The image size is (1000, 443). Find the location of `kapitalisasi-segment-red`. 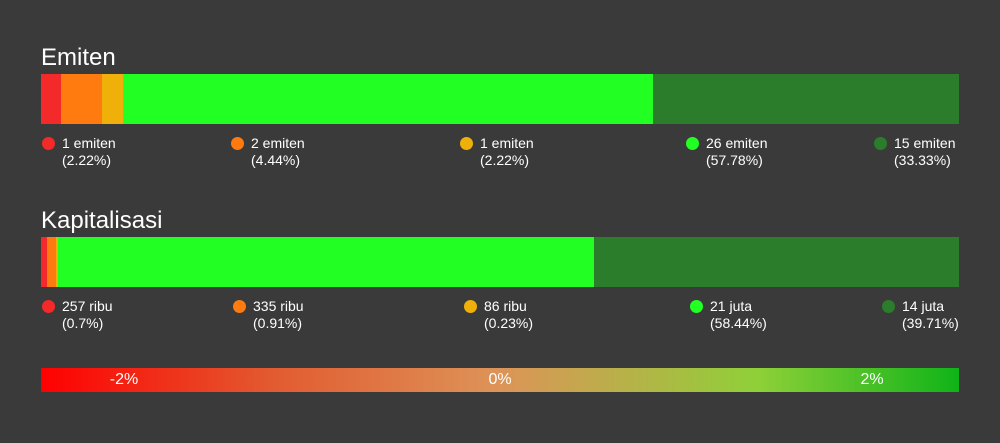

kapitalisasi-segment-red is located at coordinates (44, 262).